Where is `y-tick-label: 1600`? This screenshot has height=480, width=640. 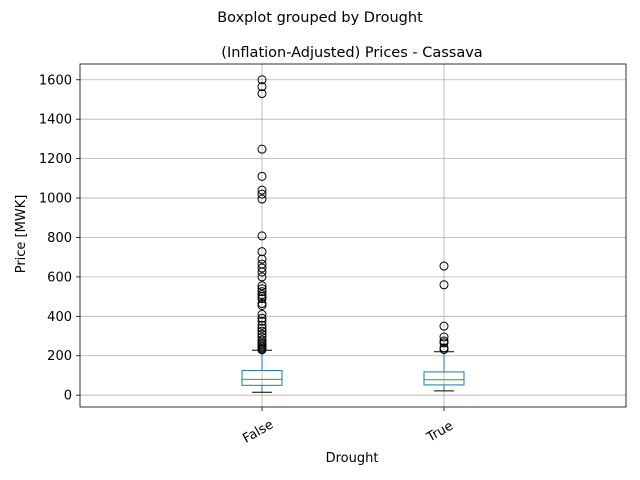
y-tick-label: 1600 is located at coordinates (55, 80).